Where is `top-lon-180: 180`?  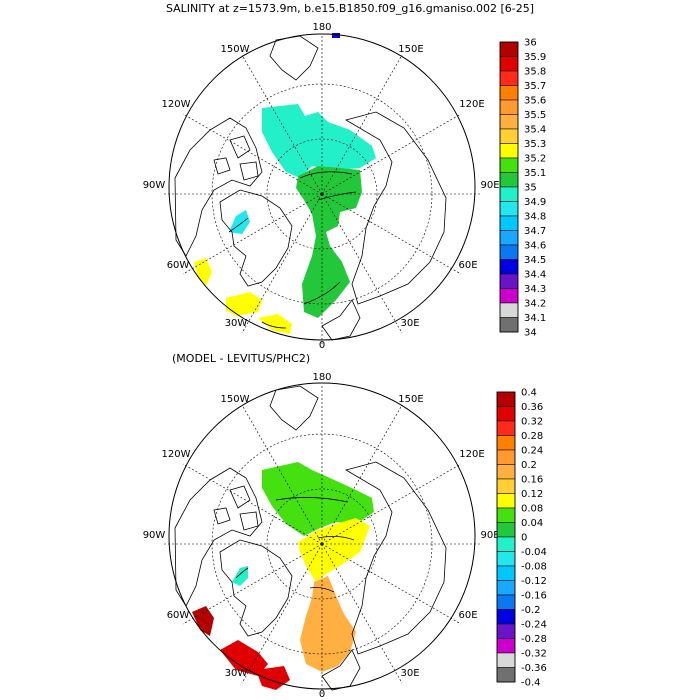 top-lon-180: 180 is located at coordinates (321, 27).